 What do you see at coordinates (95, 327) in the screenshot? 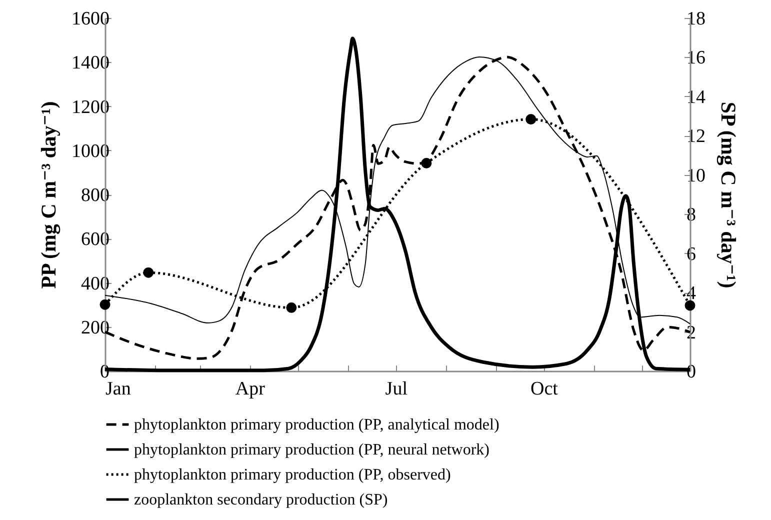
I see `y-tick-label: 200` at bounding box center [95, 327].